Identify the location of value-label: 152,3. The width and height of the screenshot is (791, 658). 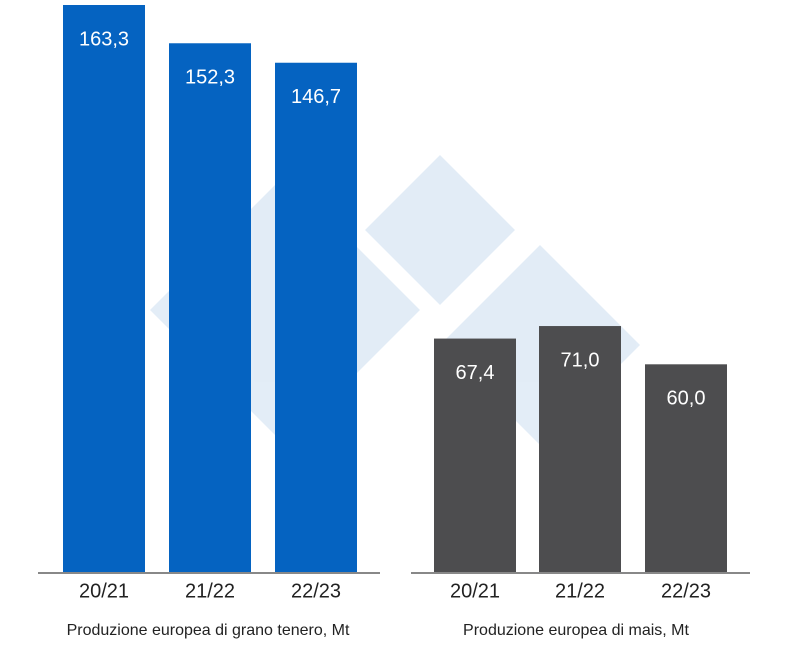
(210, 78).